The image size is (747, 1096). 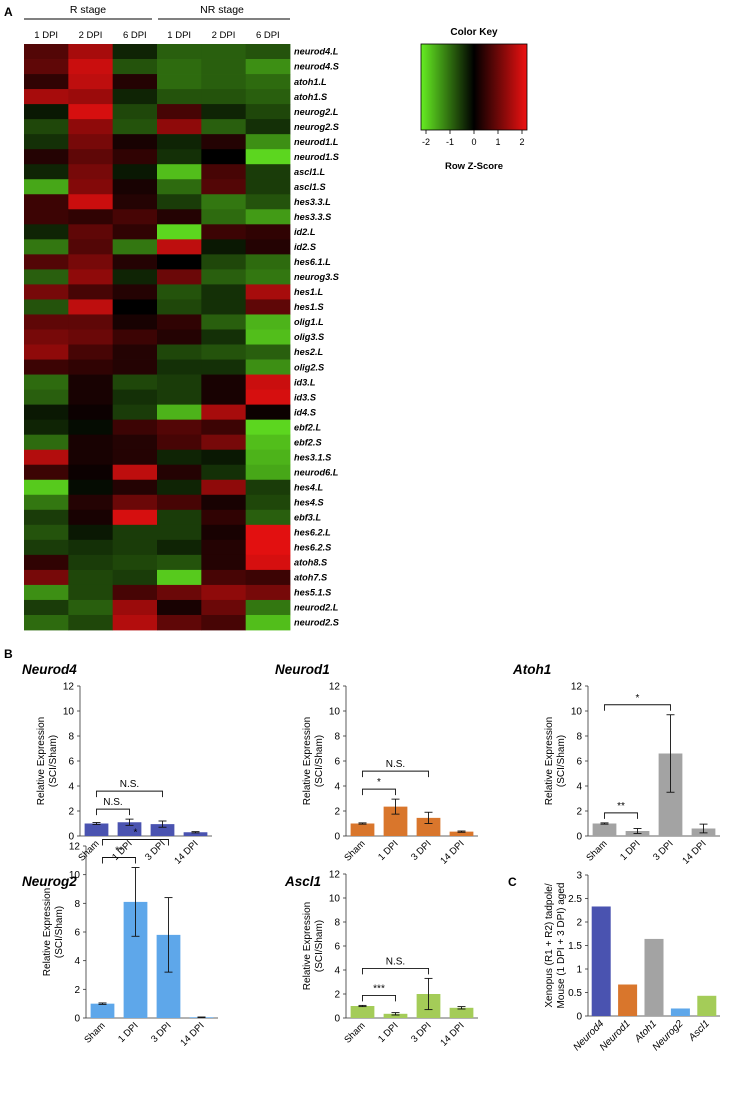 What do you see at coordinates (579, 876) in the screenshot?
I see `y-tick-label: 3` at bounding box center [579, 876].